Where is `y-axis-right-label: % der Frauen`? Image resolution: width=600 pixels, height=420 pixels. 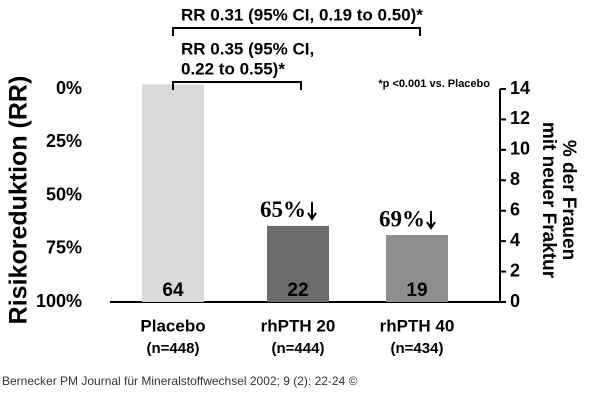
y-axis-right-label: % der Frauen is located at coordinates (568, 200).